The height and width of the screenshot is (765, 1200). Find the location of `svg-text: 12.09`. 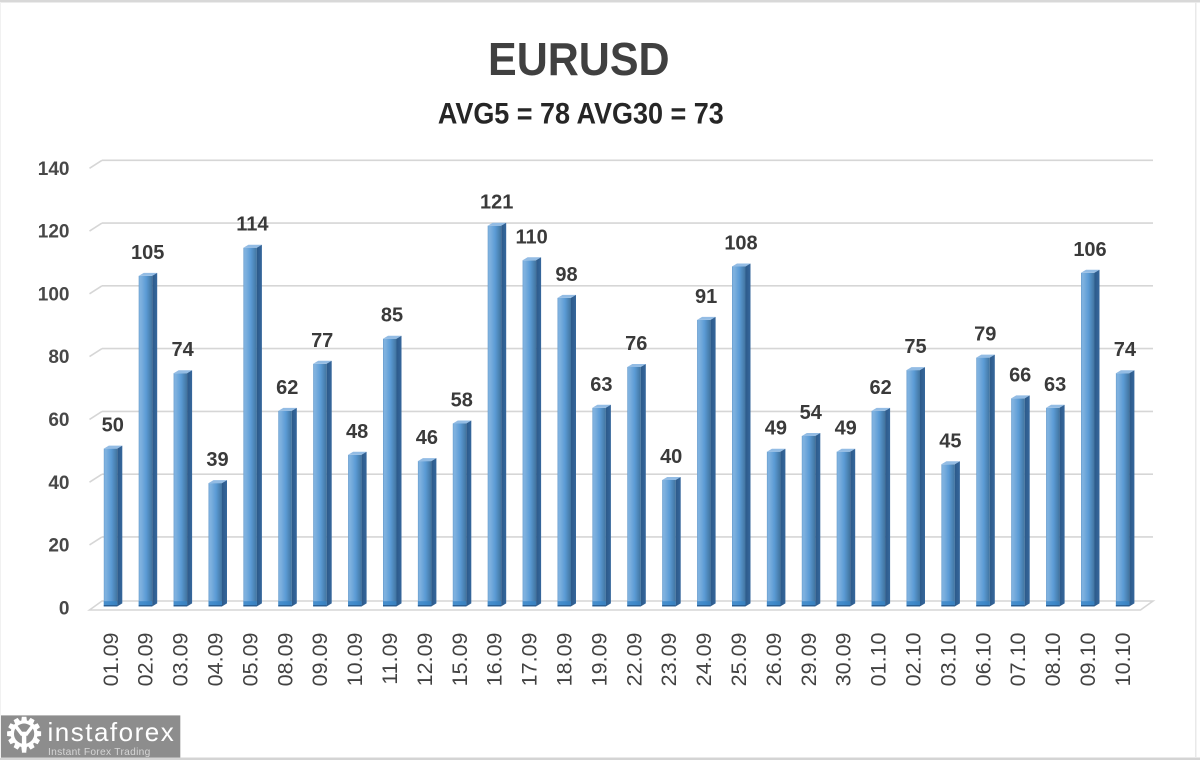

svg-text: 12.09 is located at coordinates (425, 660).